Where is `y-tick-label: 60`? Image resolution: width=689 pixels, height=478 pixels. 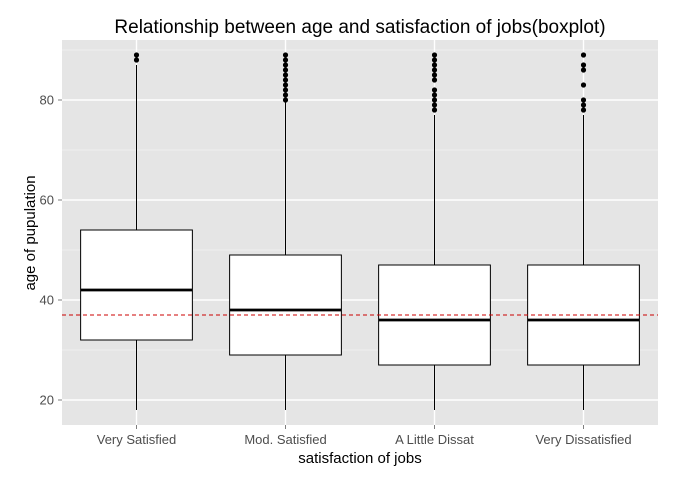 y-tick-label: 60 is located at coordinates (47, 200).